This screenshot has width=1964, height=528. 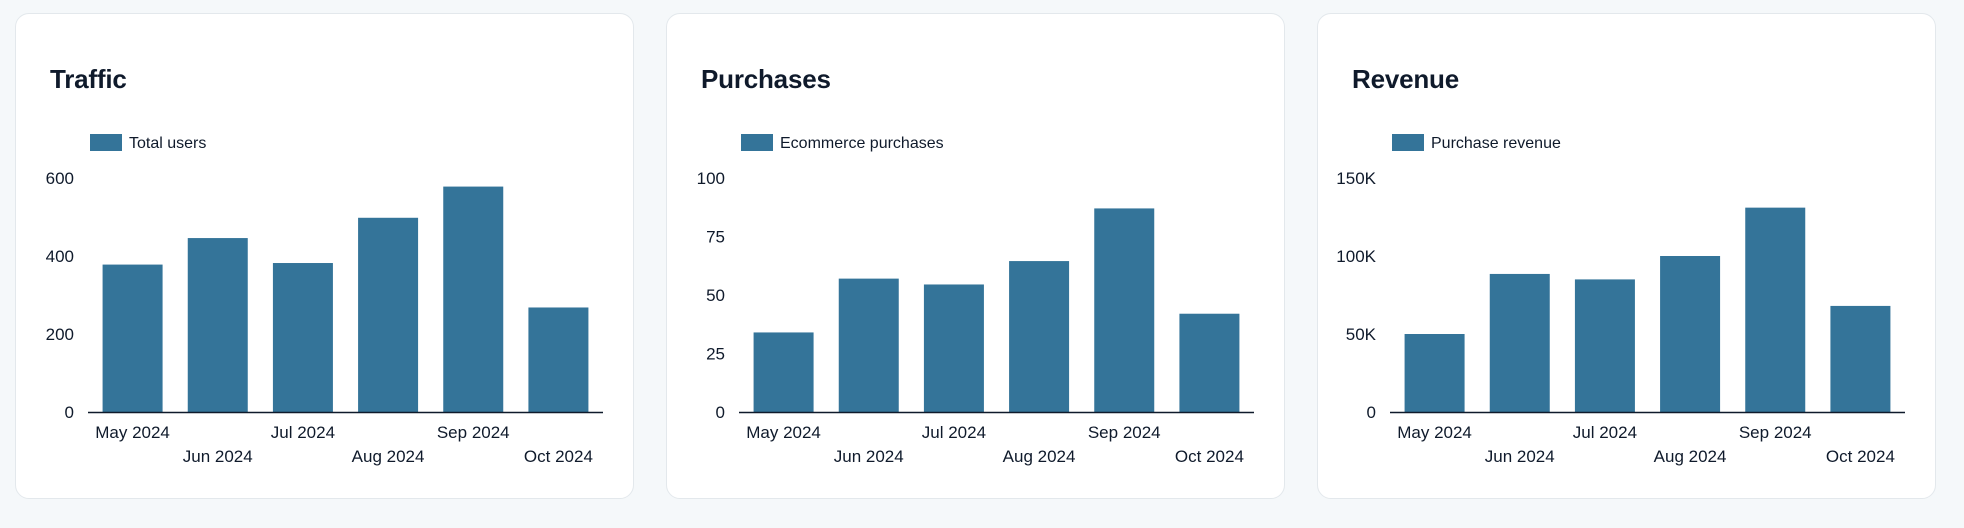 What do you see at coordinates (766, 79) in the screenshot?
I see `card-title: Purchases` at bounding box center [766, 79].